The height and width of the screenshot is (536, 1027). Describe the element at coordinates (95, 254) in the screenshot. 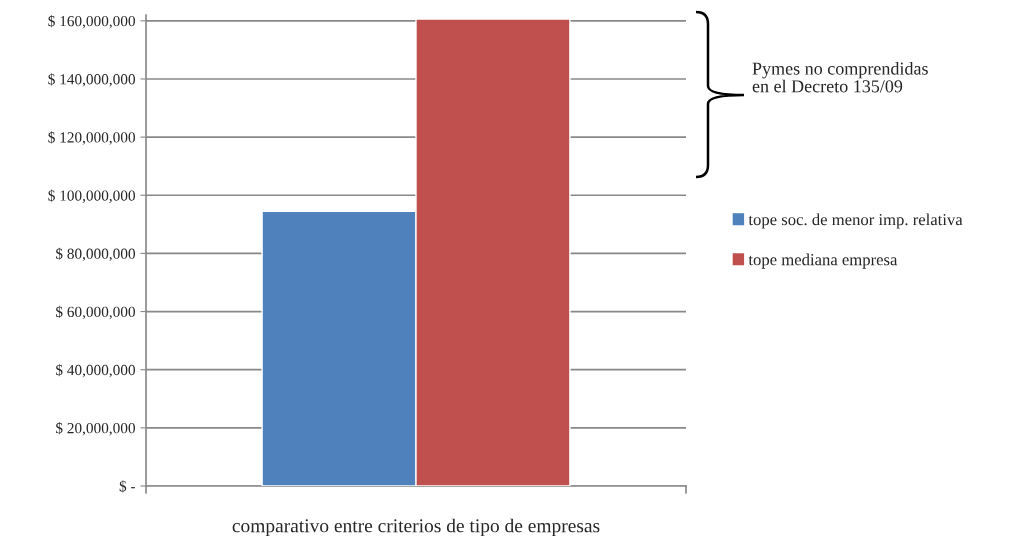

I see `y-tick-label: $ 80,000,000` at that location.